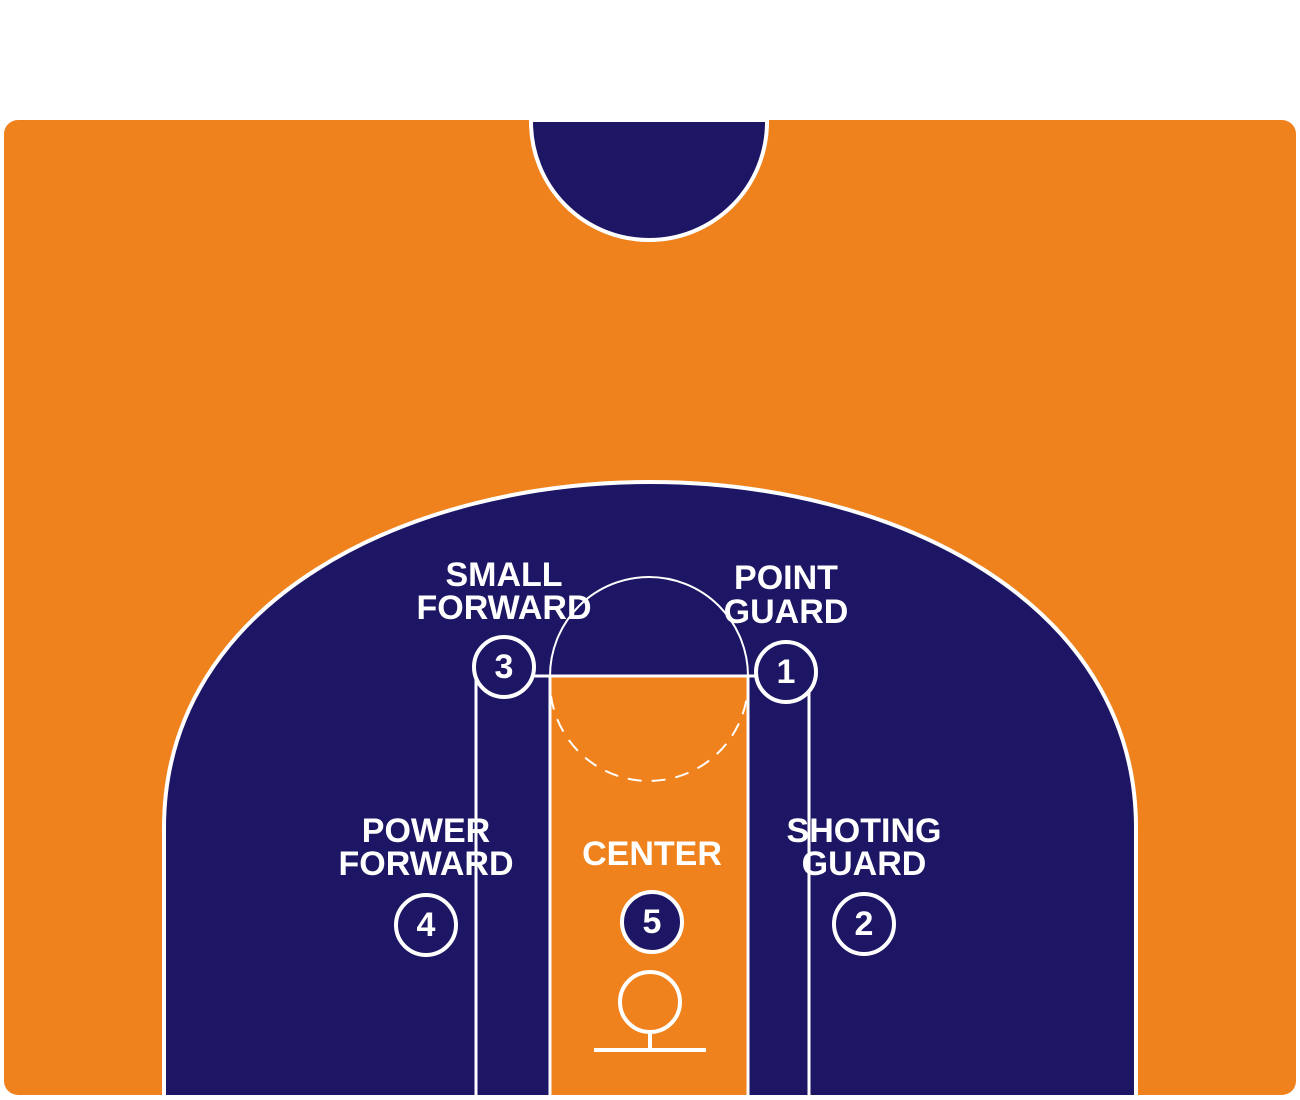 This screenshot has width=1300, height=1100. What do you see at coordinates (426, 884) in the screenshot?
I see `position-power-forward: POWER FORWARD 4` at bounding box center [426, 884].